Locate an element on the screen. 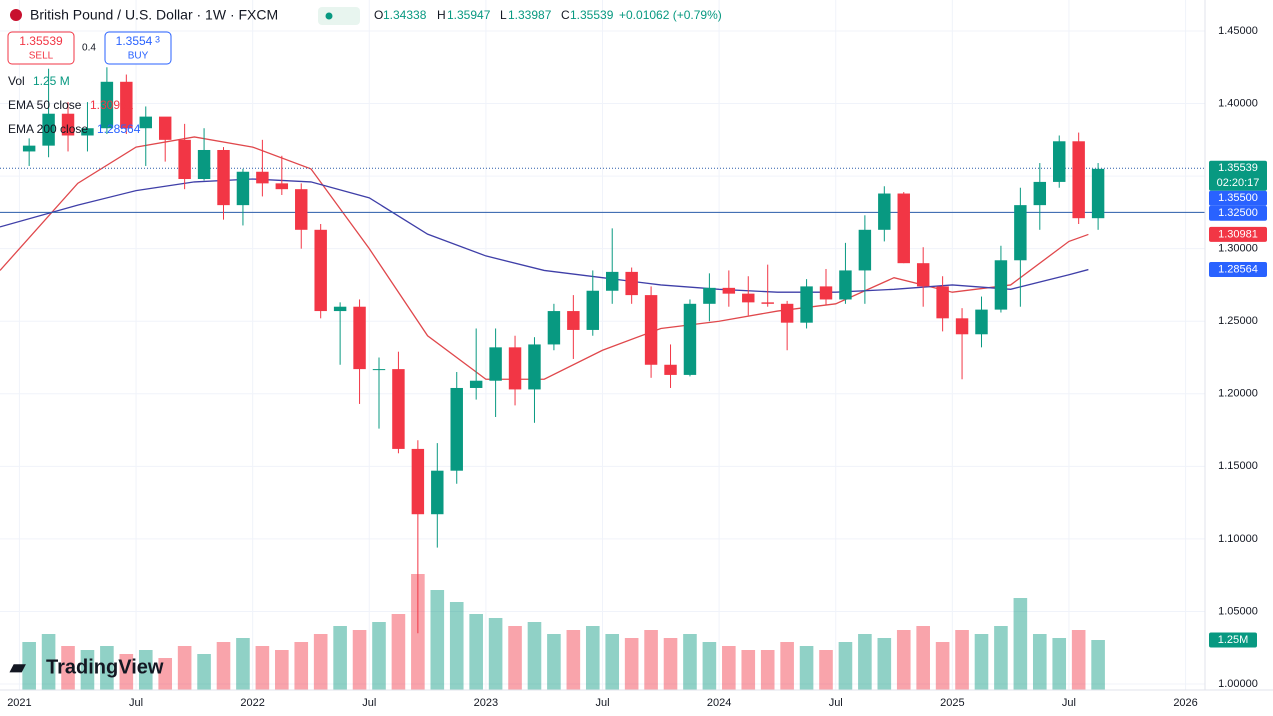  ema50-label: EMA 50 close is located at coordinates (45, 105).